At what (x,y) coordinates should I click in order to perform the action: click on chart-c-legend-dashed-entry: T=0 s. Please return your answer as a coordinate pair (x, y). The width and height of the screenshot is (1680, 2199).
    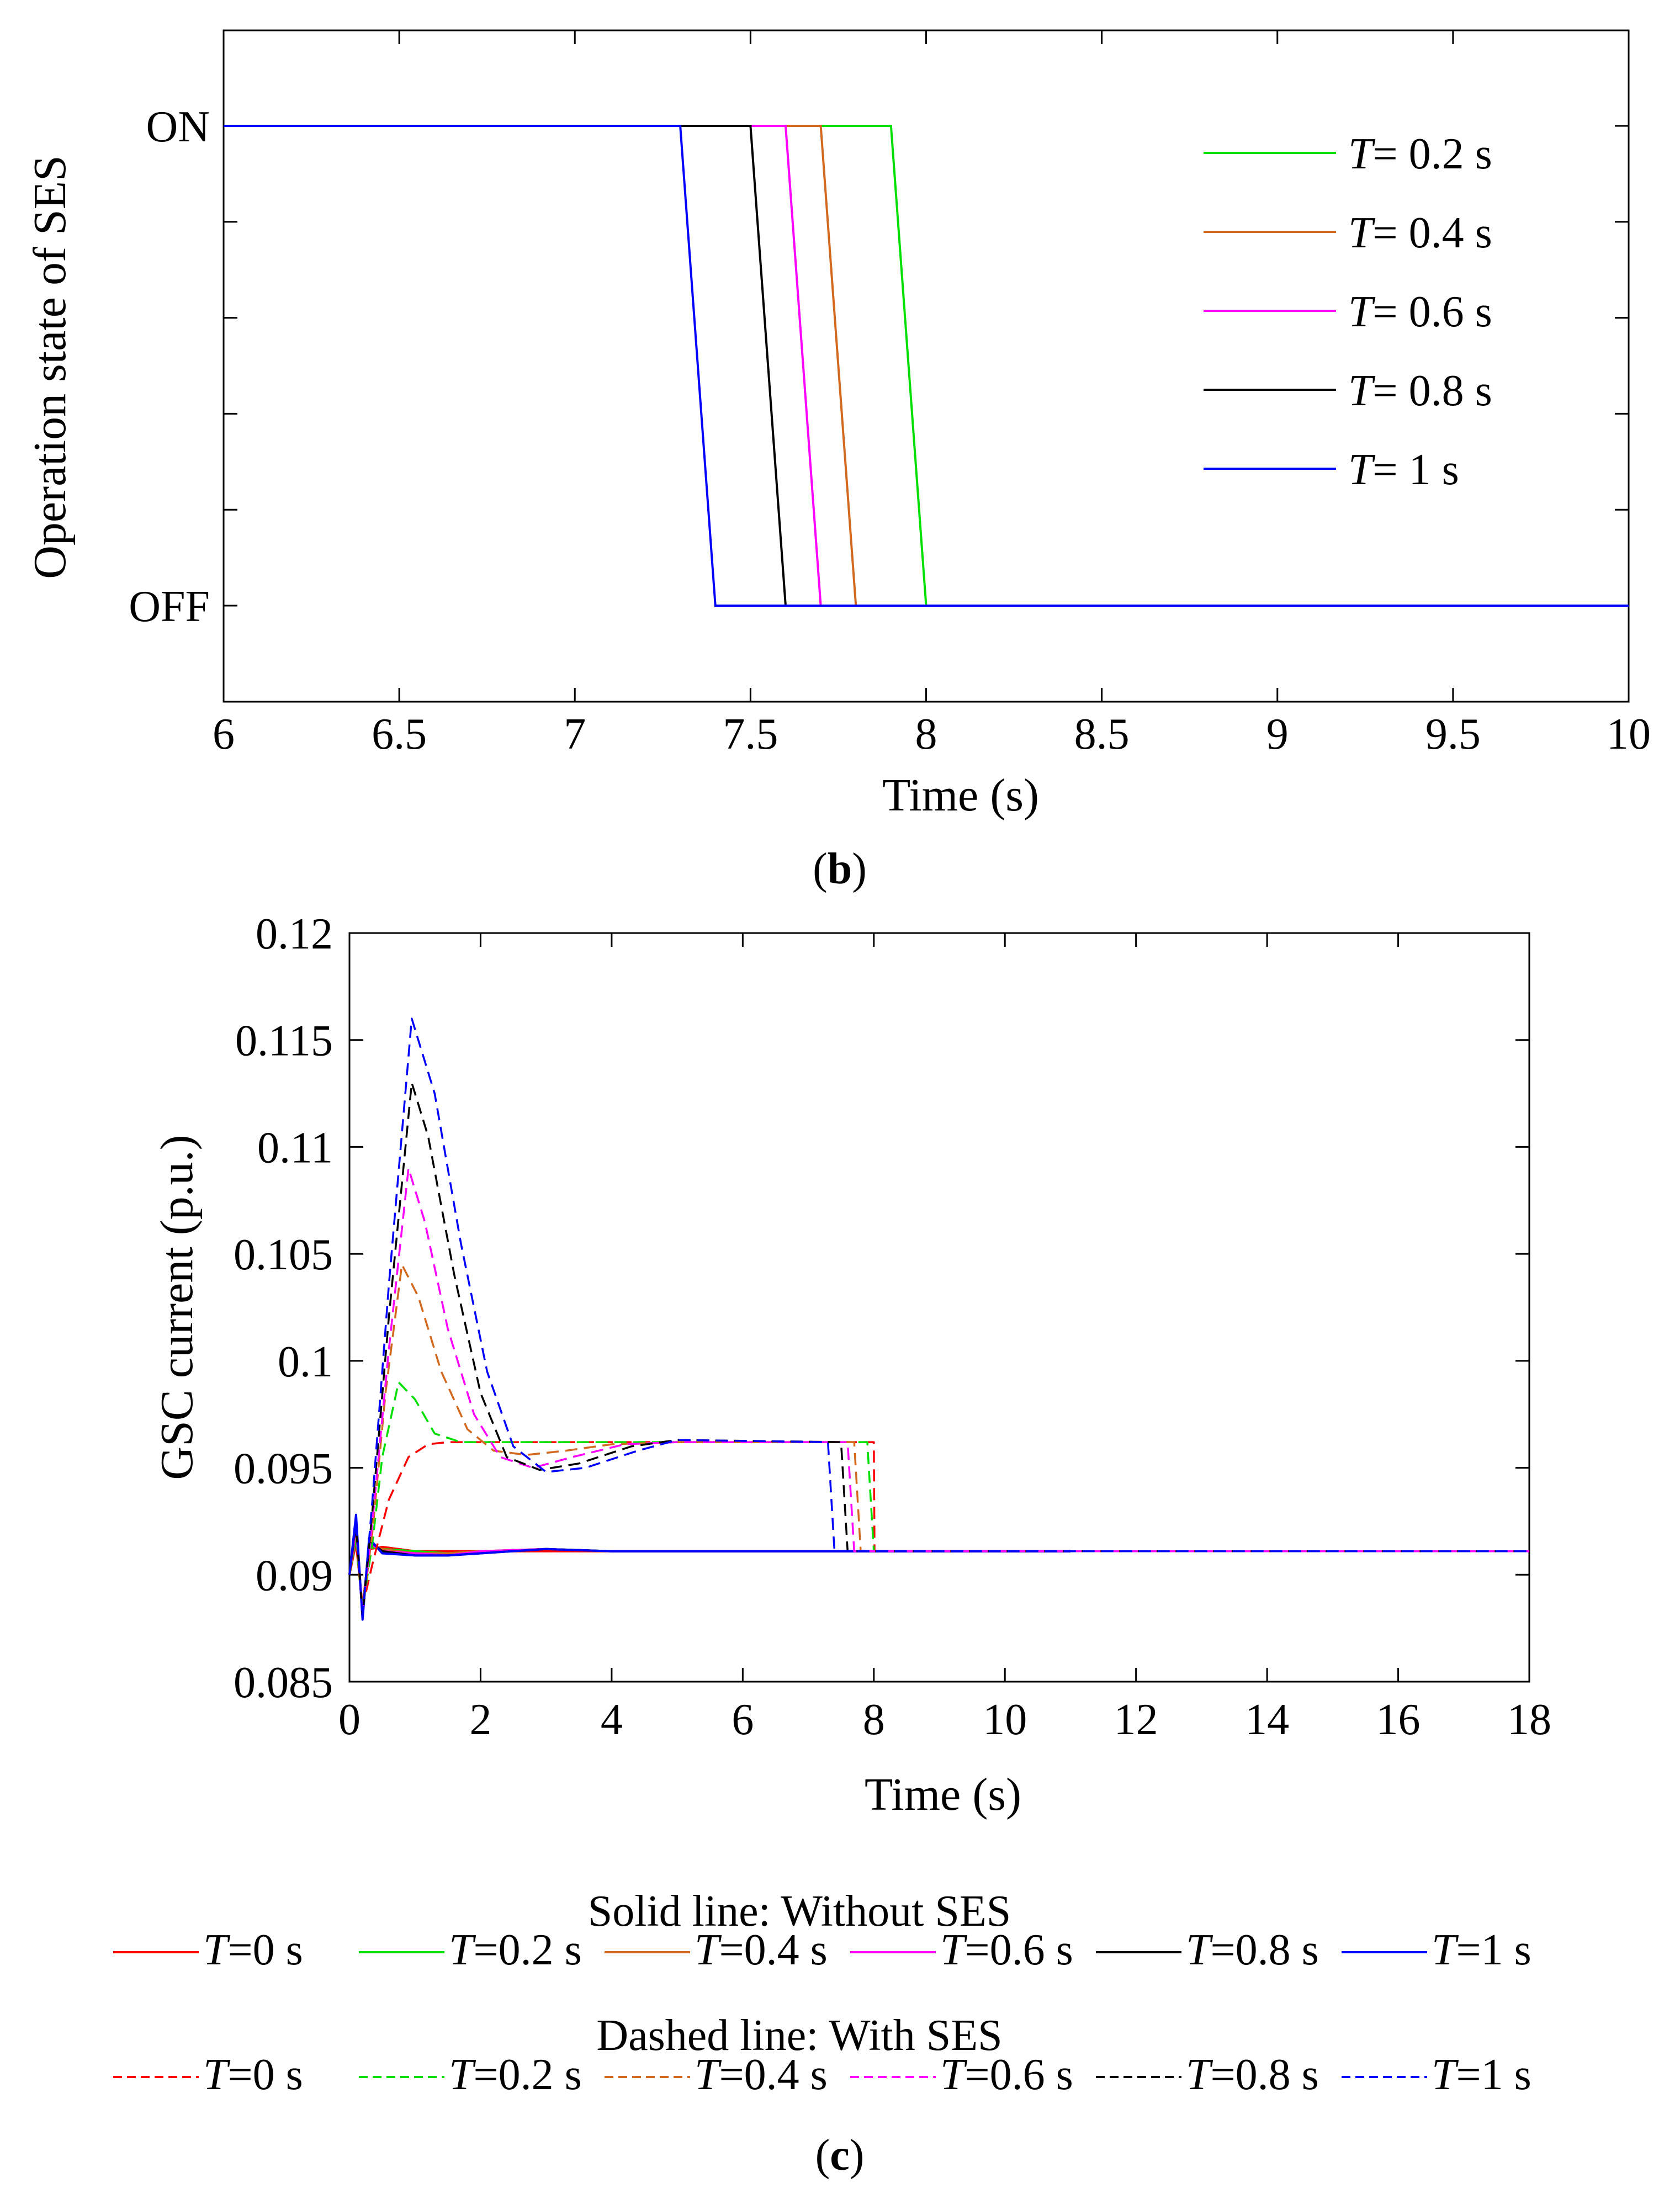
    Looking at the image, I should click on (253, 2074).